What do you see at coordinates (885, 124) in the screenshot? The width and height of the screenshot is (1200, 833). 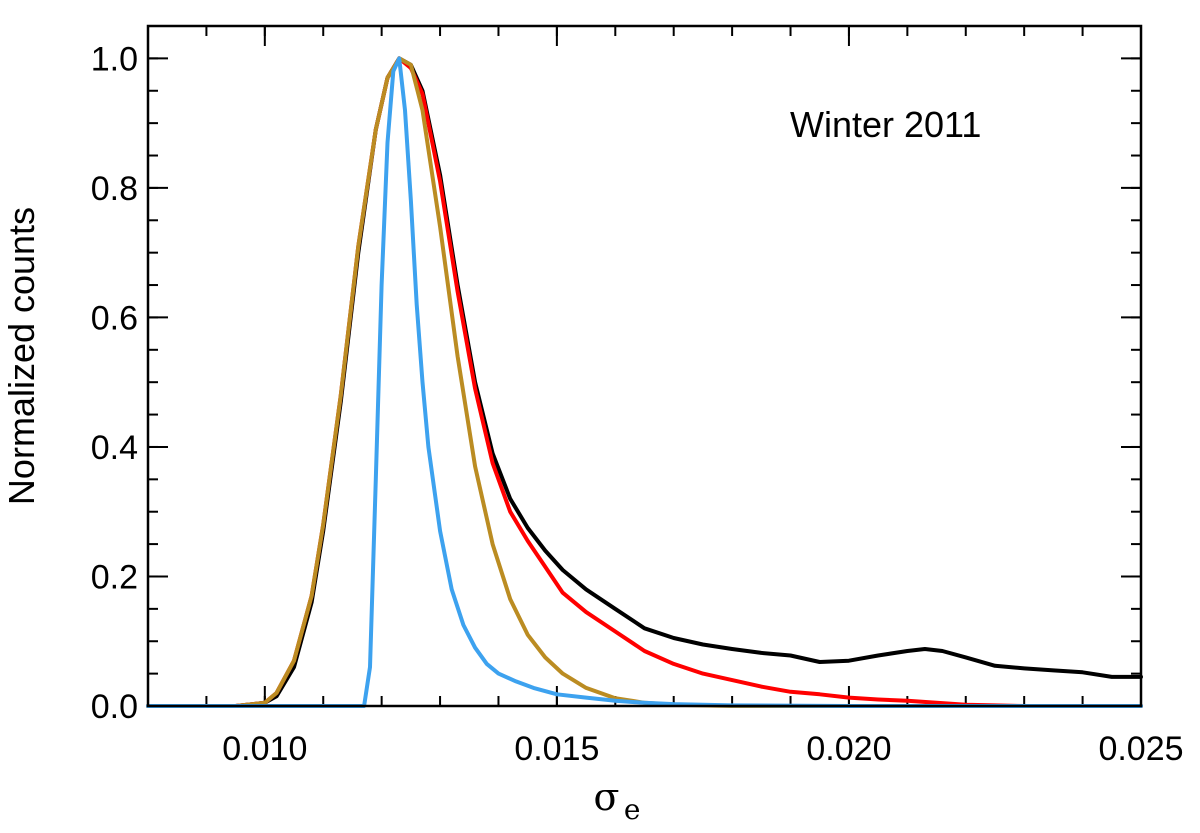 I see `chart-annotation: Winter 2011` at bounding box center [885, 124].